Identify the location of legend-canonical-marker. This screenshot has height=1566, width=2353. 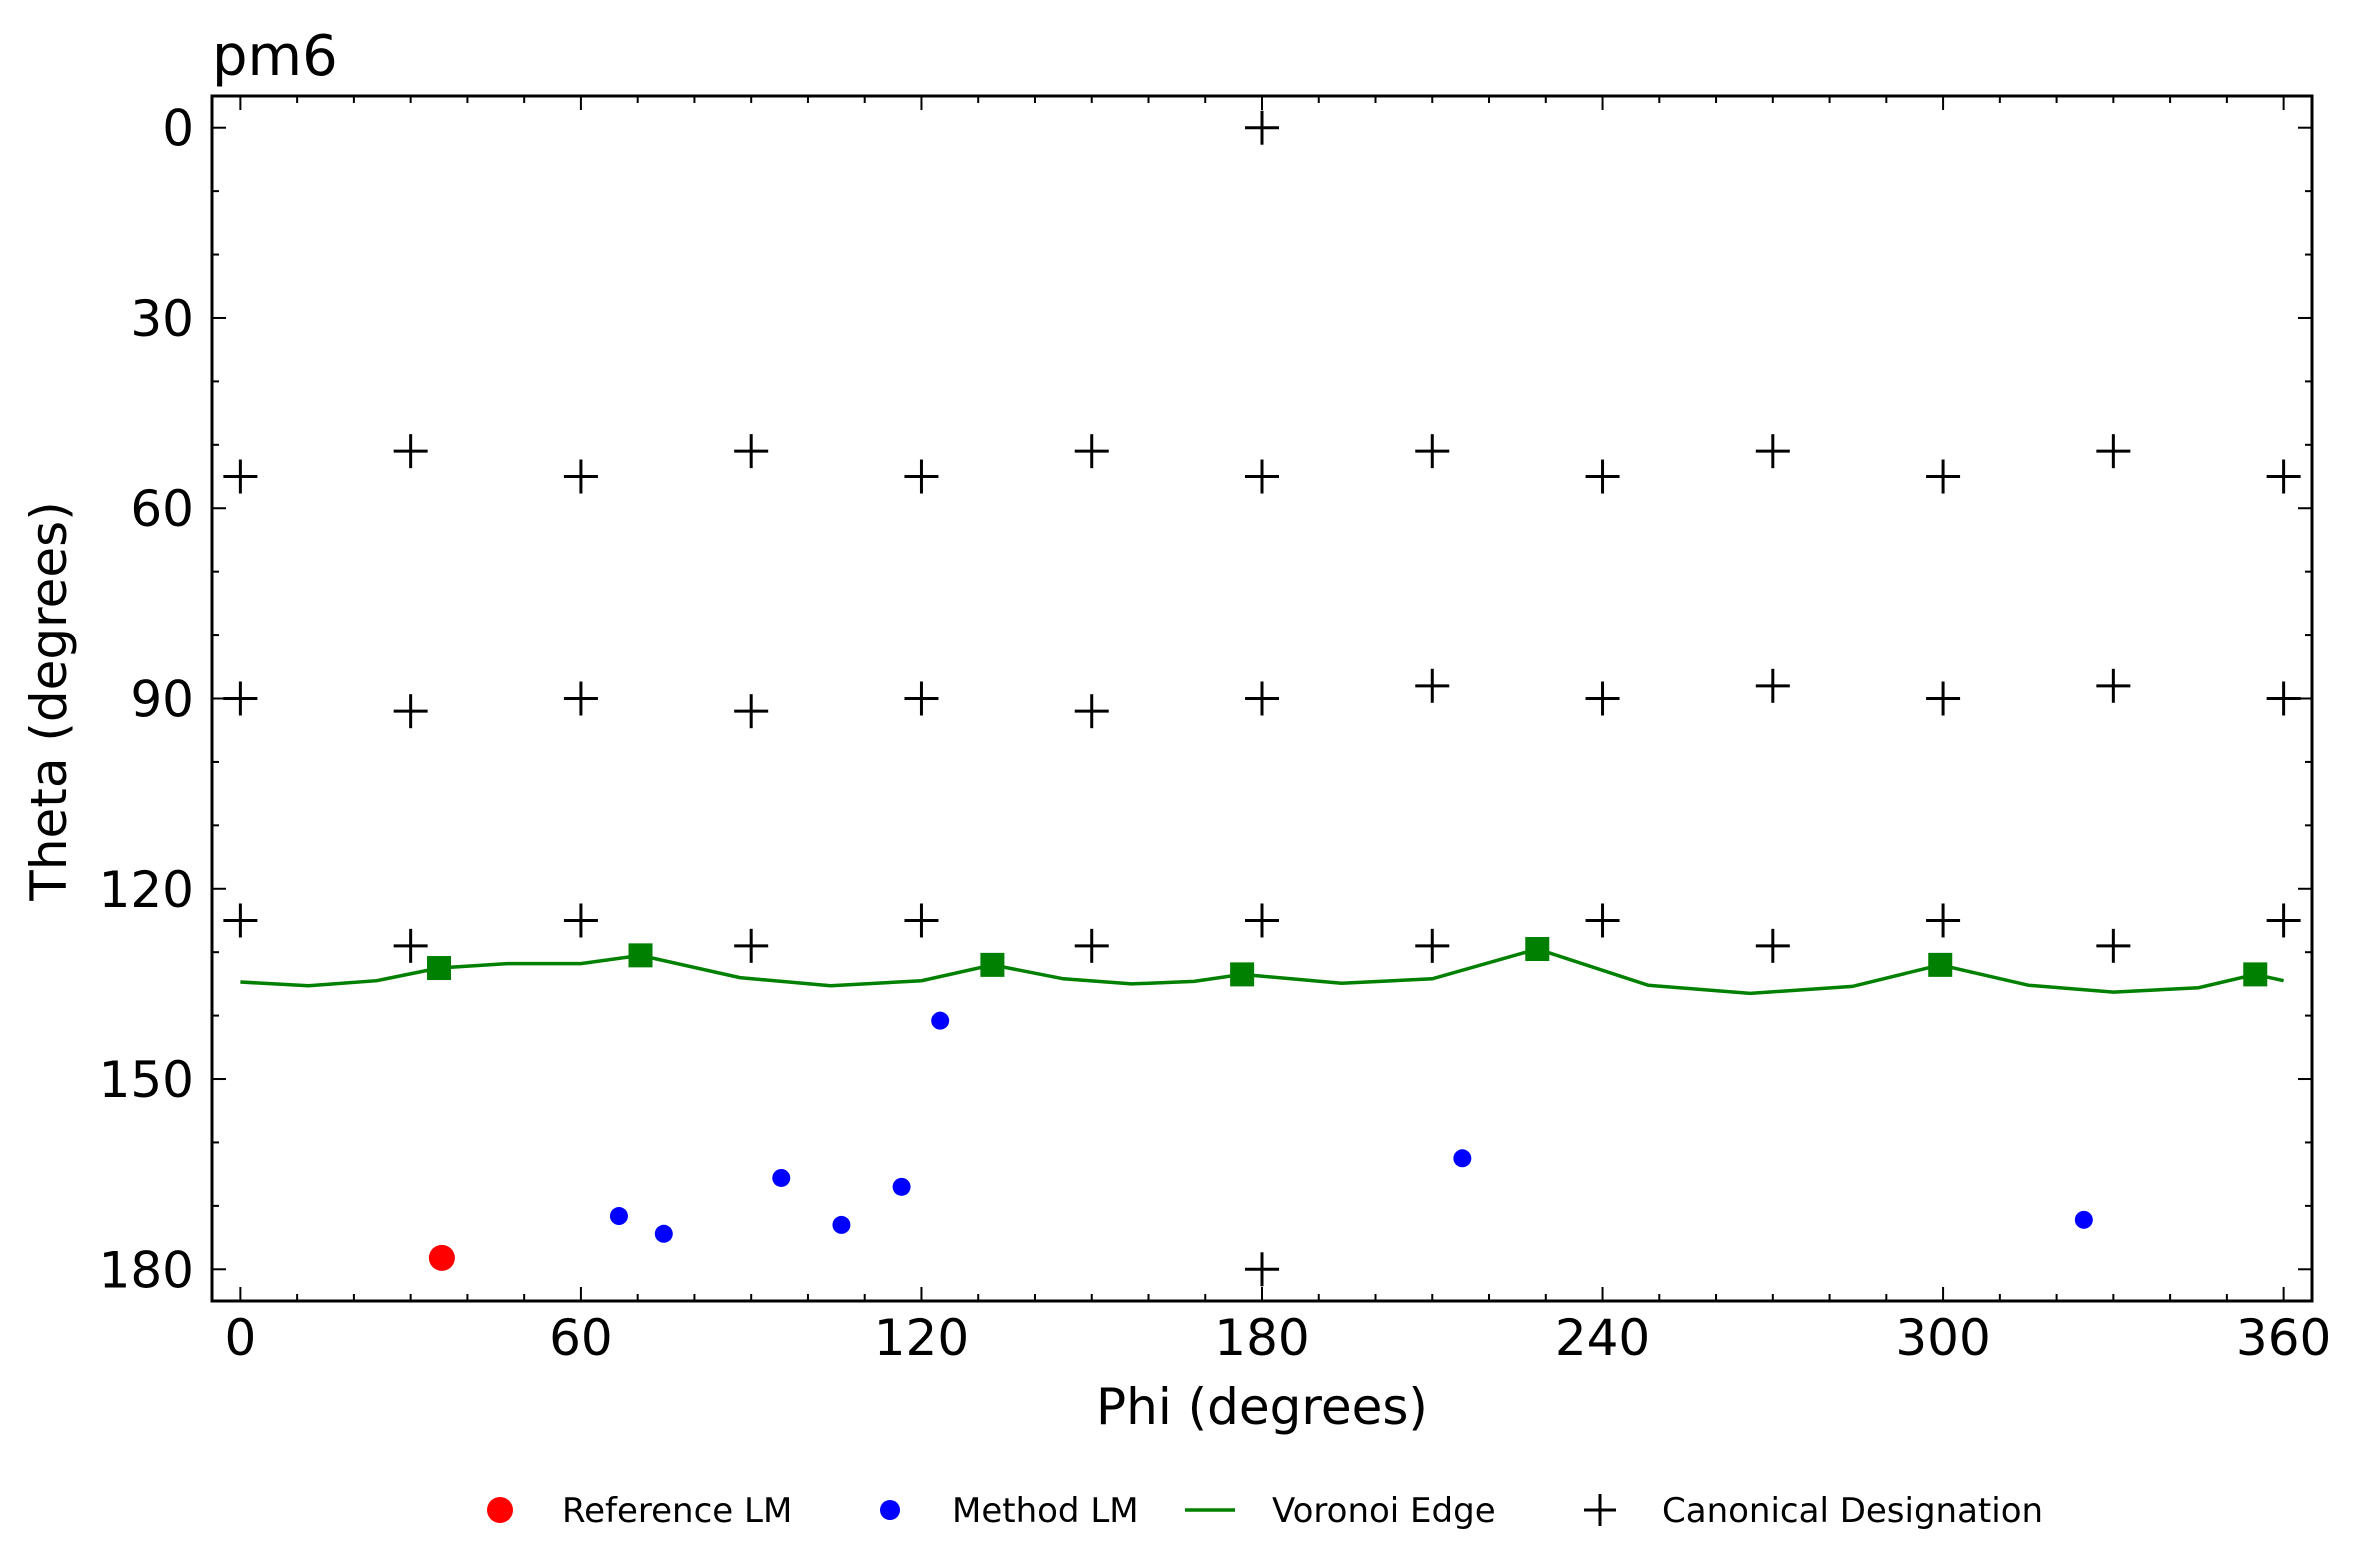
(1600, 1510).